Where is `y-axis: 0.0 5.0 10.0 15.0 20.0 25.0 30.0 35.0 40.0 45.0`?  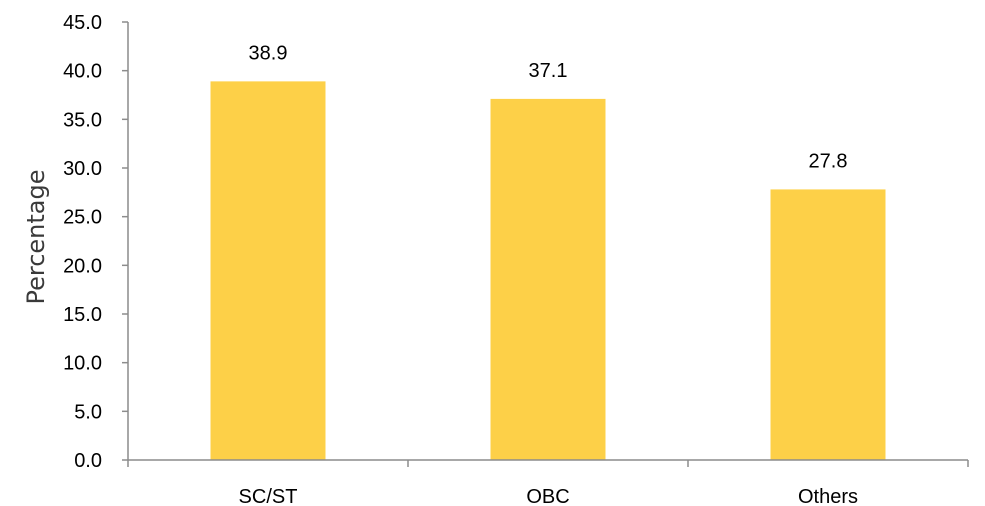
y-axis: 0.0 5.0 10.0 15.0 20.0 25.0 30.0 35.0 40.0 45.0 is located at coordinates (96, 242).